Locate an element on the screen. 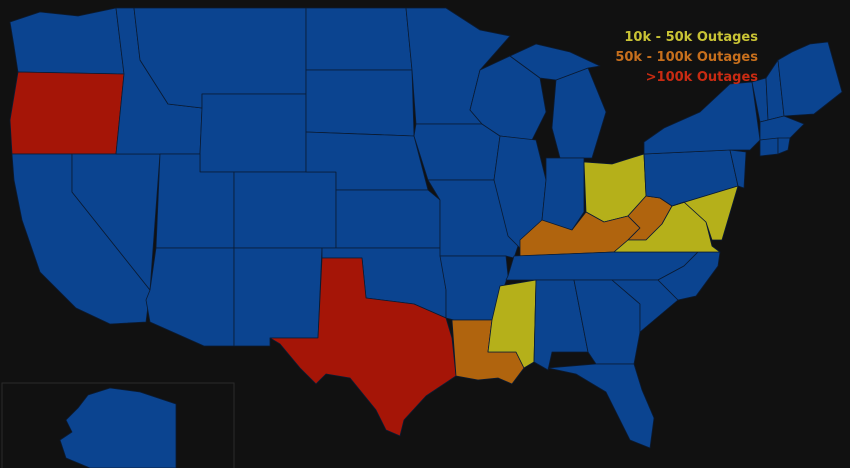 The height and width of the screenshot is (468, 850). state-michigan-upper is located at coordinates (555, 62).